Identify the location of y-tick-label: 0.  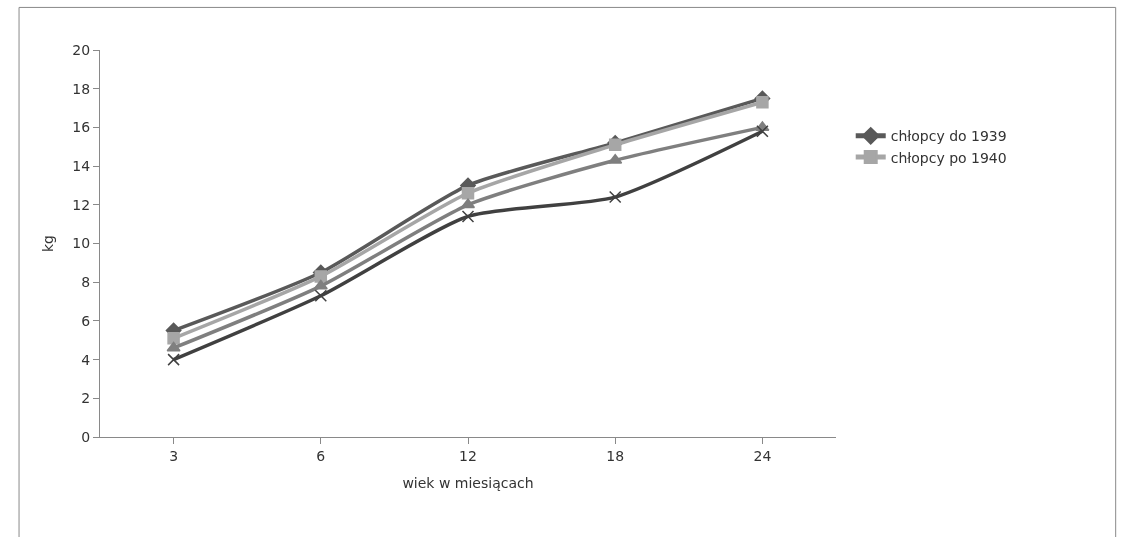
(86, 436).